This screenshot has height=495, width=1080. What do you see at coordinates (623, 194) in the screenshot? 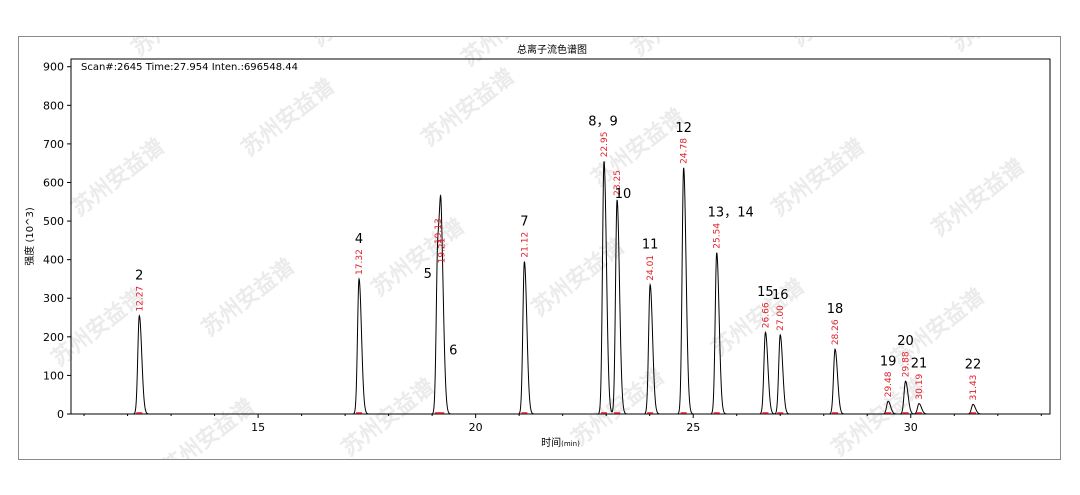
I see `peak-number-label: 10` at bounding box center [623, 194].